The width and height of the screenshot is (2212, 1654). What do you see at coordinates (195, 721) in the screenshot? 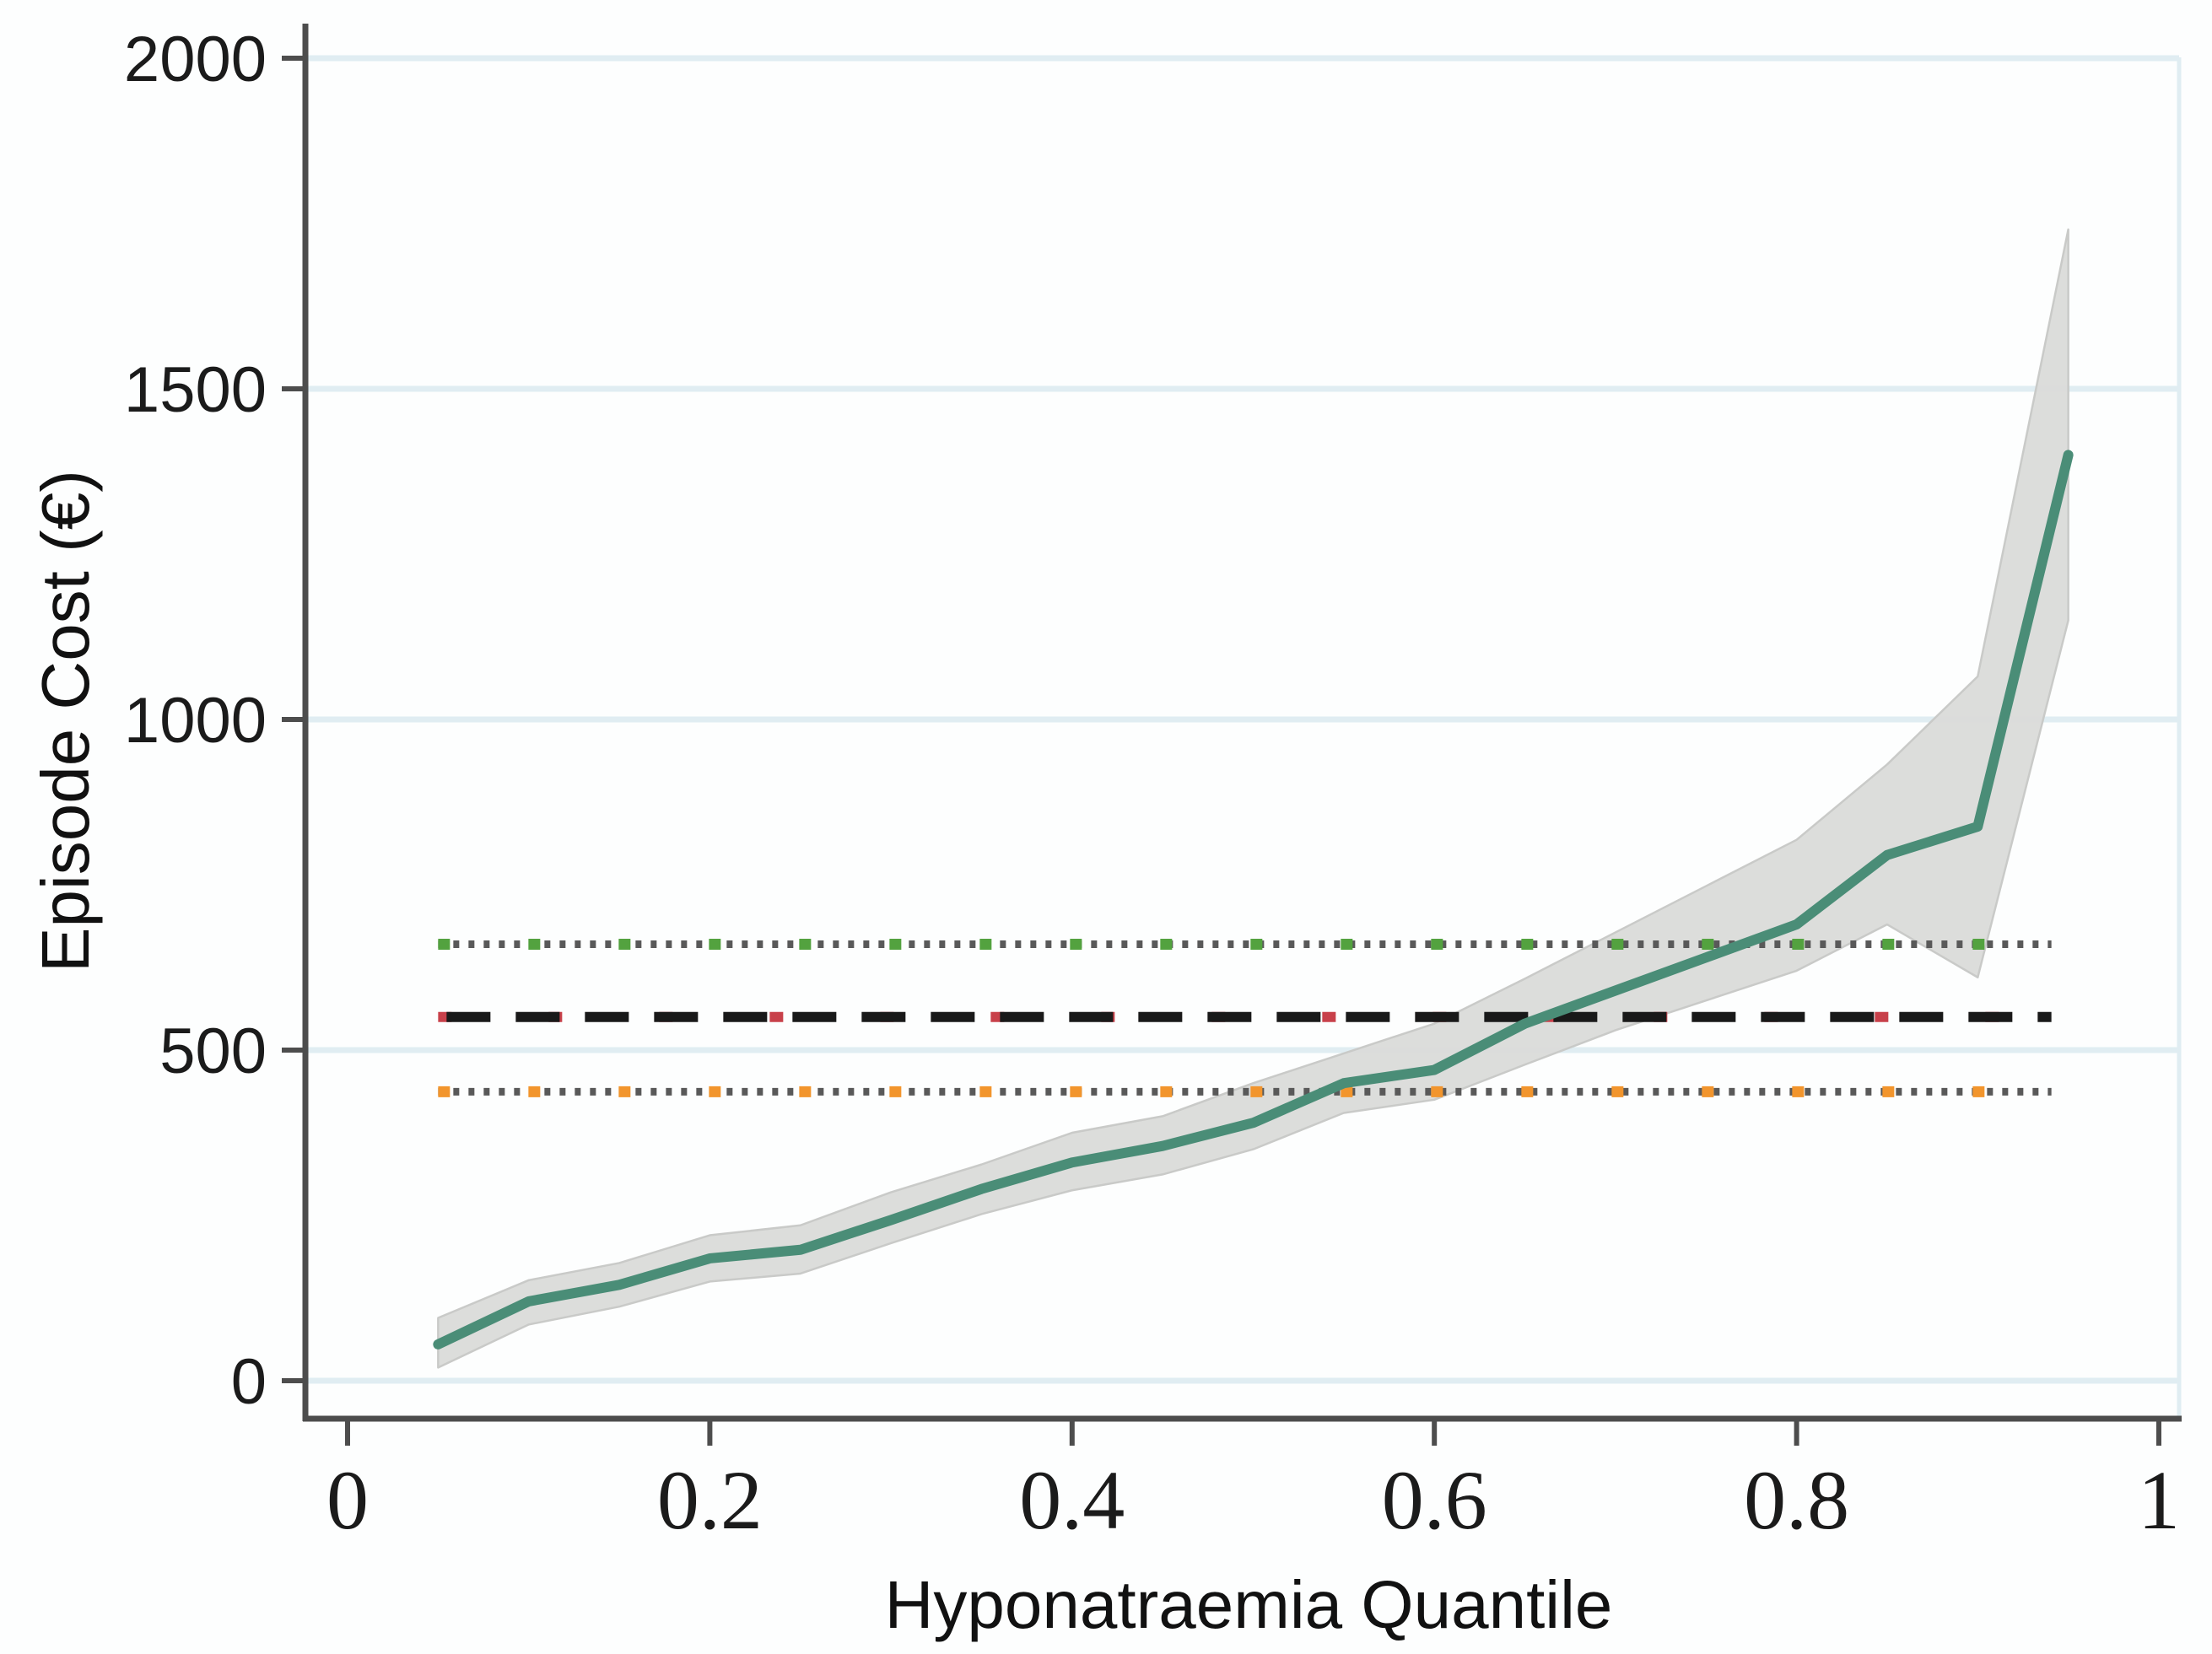
I see `y-tick-label-1000: 1000` at bounding box center [195, 721].